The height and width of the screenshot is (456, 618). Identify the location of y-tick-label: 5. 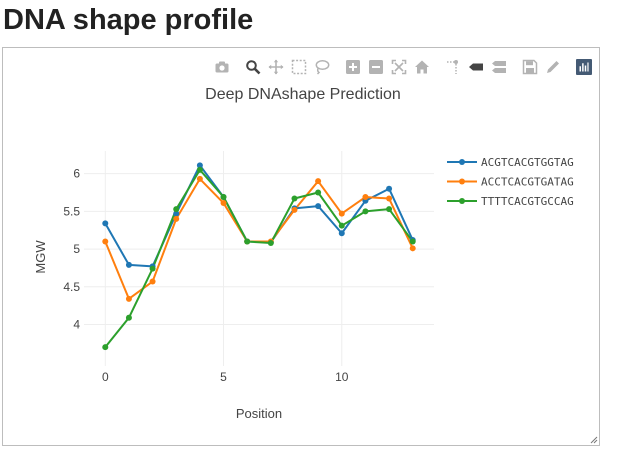
(76, 249).